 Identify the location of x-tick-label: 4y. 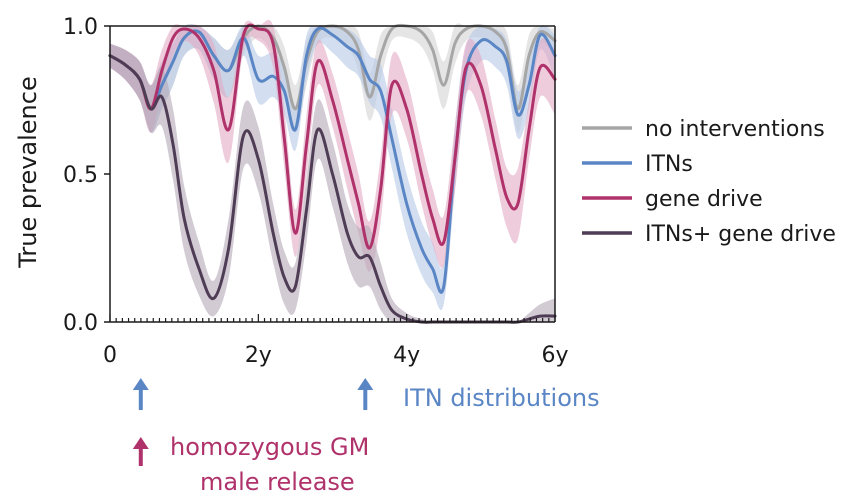
(406, 355).